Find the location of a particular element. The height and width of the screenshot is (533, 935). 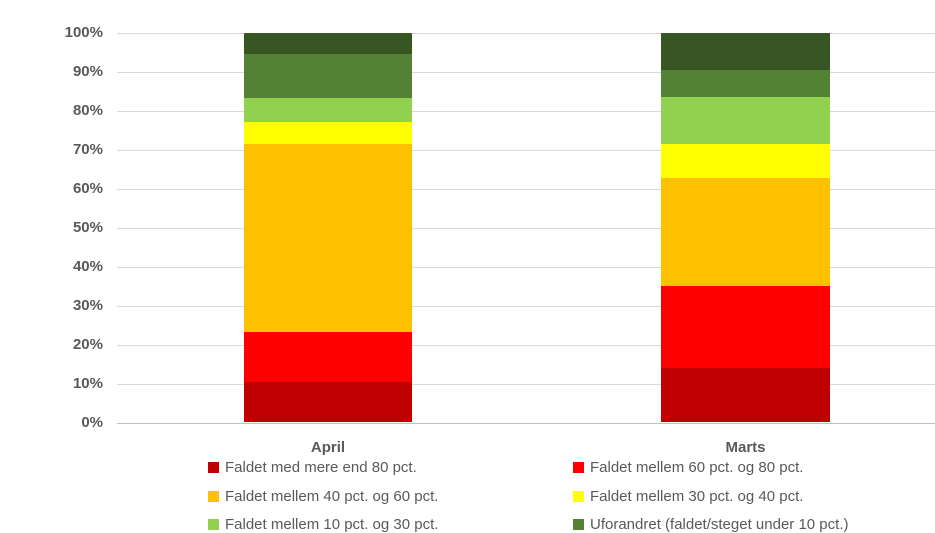

legend-item: Uforandret (faldet/steget under 10 pct.) is located at coordinates (711, 524).